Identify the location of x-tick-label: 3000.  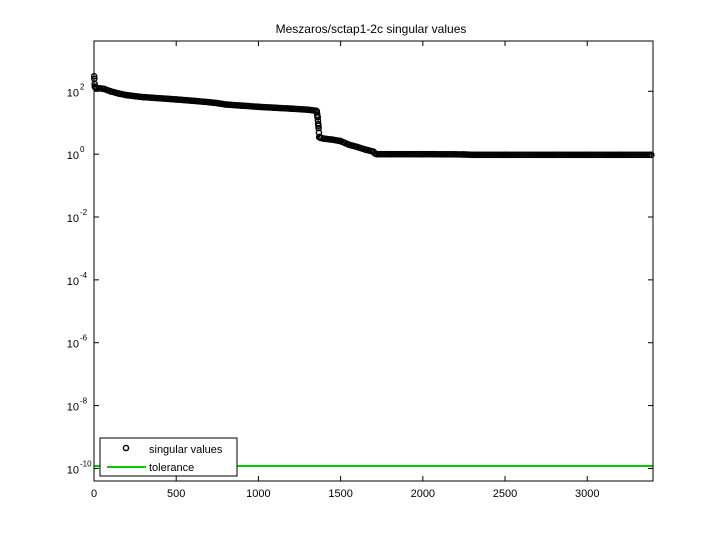
(587, 494).